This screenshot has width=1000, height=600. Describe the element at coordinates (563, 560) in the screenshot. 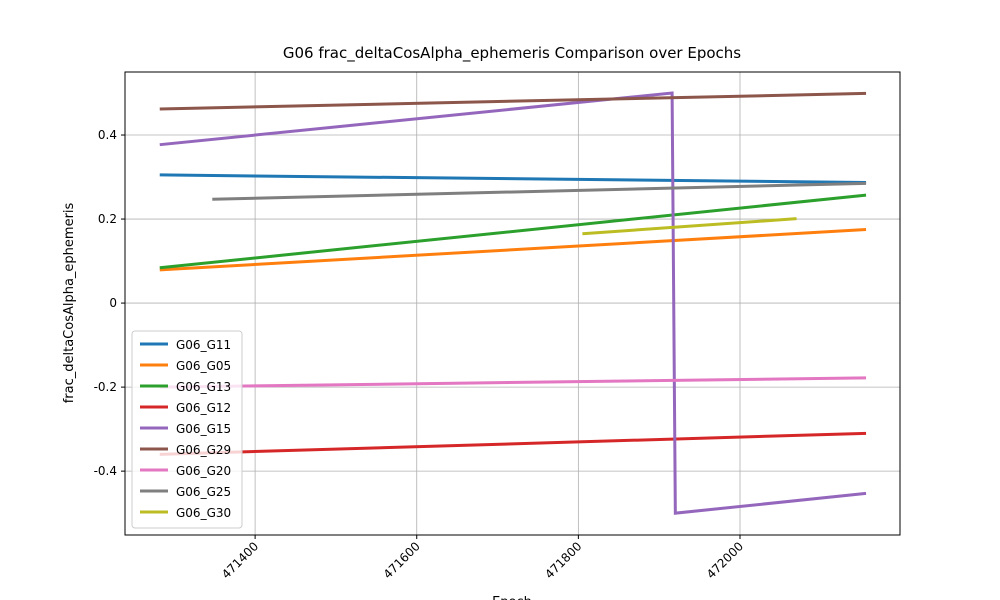

I see `x-tick-label: 471800` at that location.